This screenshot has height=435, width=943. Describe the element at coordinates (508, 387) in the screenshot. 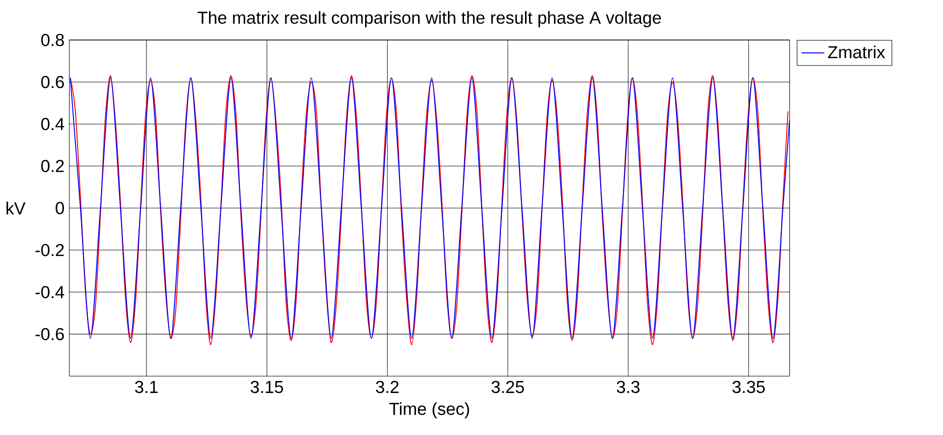

I see `x-tick-label: 3.25` at that location.